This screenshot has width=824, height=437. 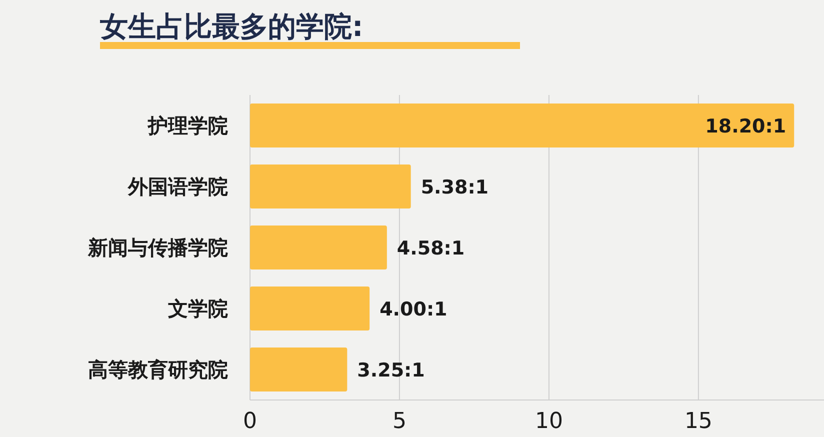 What do you see at coordinates (698, 421) in the screenshot?
I see `x-tick-label: 15` at bounding box center [698, 421].